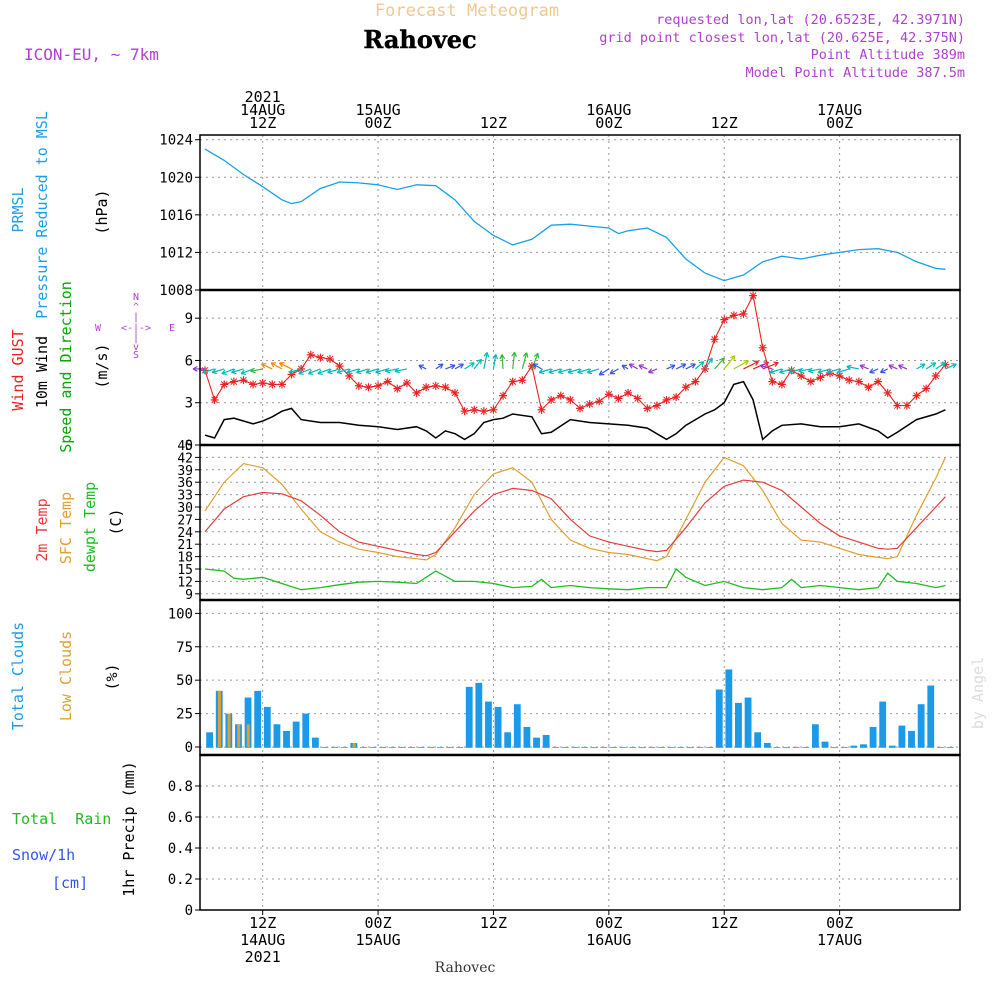 Image resolution: width=1000 pixels, height=1000 pixels. What do you see at coordinates (724, 923) in the screenshot?
I see `bottom-time-label: 12Z` at bounding box center [724, 923].